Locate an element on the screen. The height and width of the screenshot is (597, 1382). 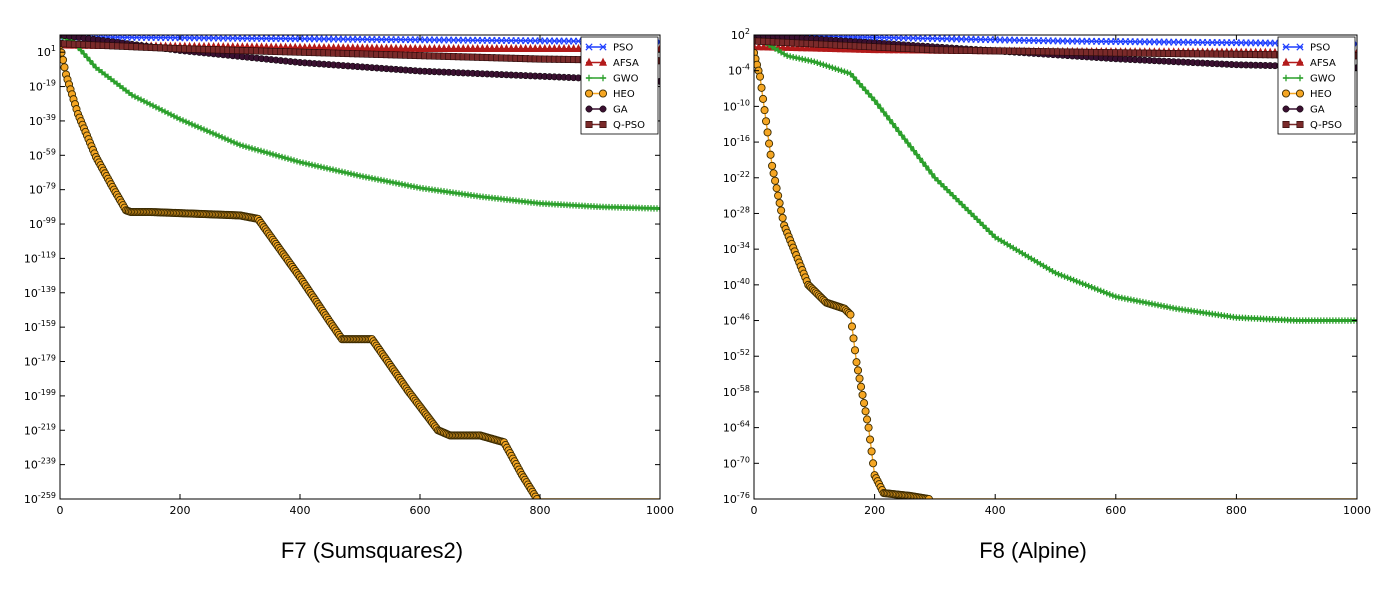
y-tick-label: 10-59 is located at coordinates (42, 154).